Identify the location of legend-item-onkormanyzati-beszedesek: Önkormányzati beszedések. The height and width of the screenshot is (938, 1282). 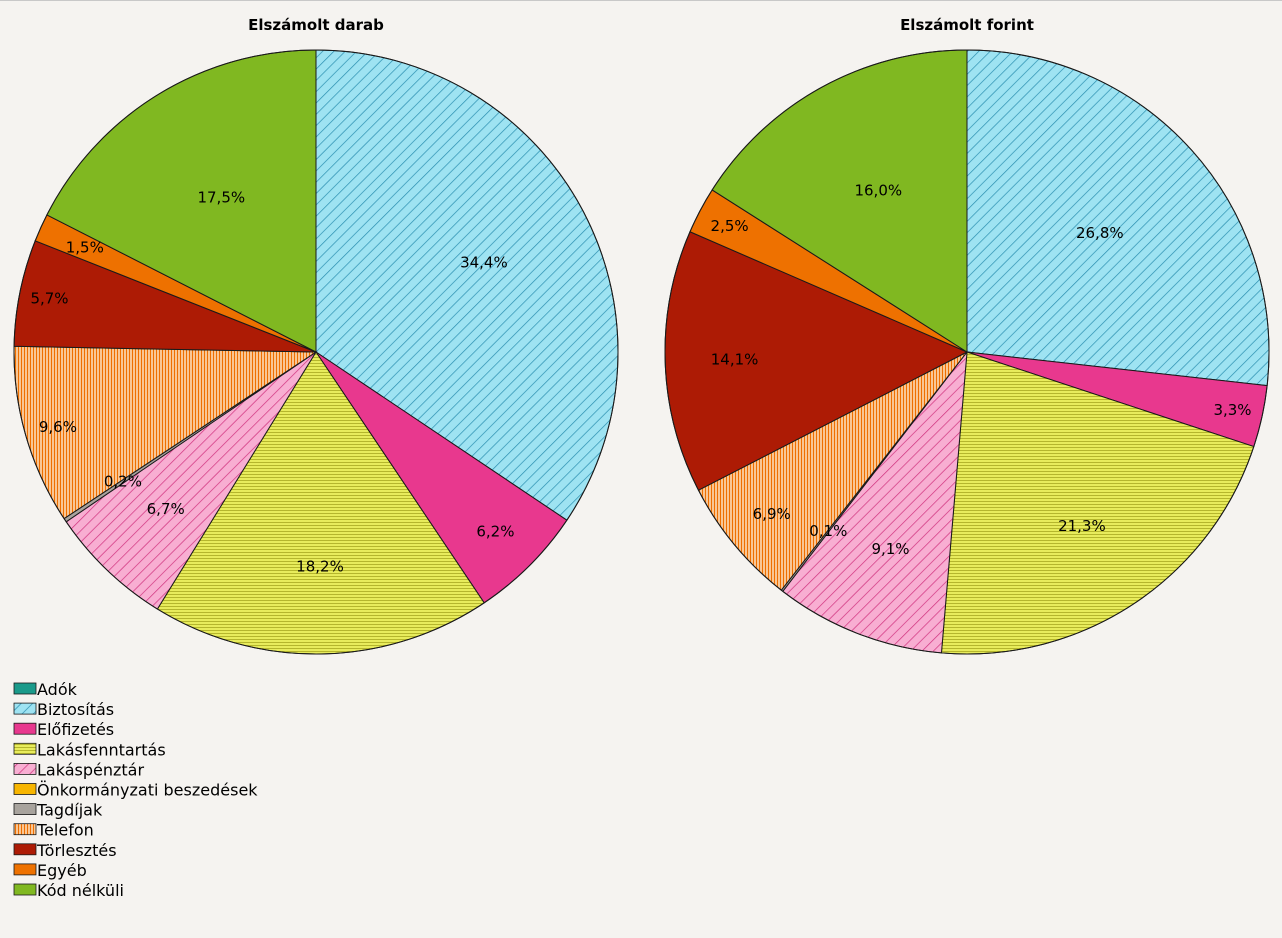
(135, 790).